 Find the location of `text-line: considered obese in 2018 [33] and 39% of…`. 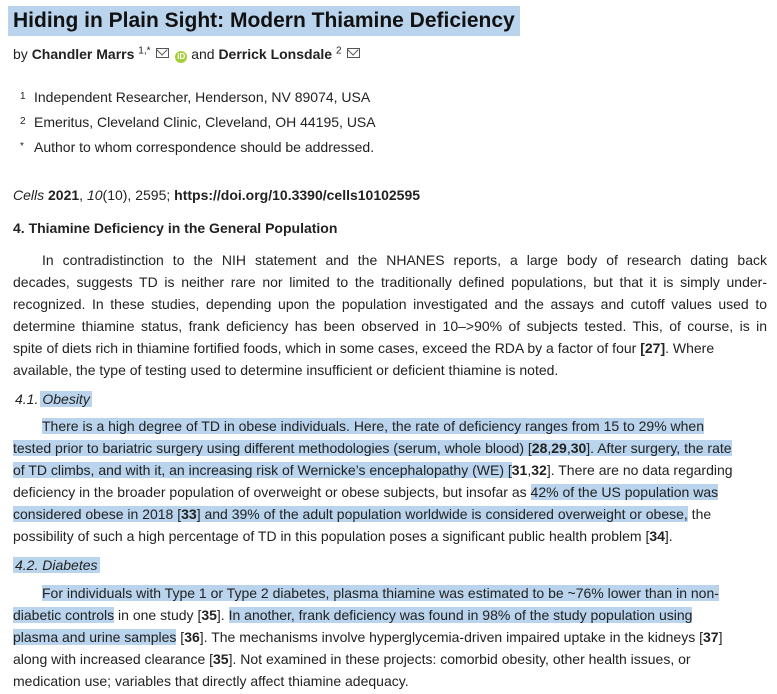

text-line: considered obese in 2018 [33] and 39% of… is located at coordinates (362, 514).